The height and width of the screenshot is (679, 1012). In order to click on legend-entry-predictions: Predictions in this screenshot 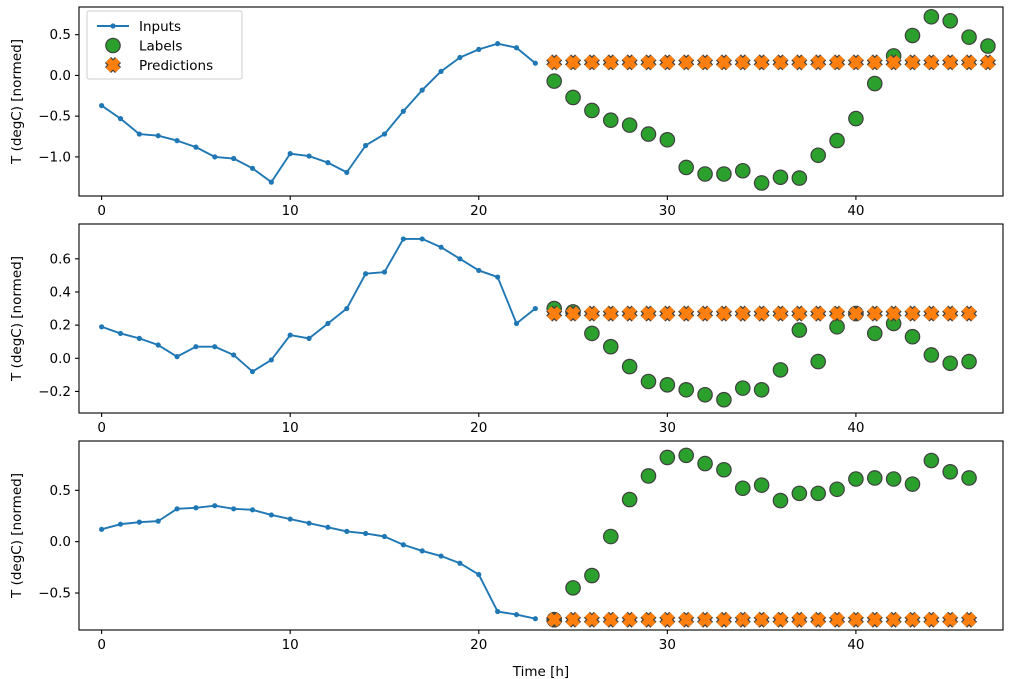, I will do `click(158, 65)`.